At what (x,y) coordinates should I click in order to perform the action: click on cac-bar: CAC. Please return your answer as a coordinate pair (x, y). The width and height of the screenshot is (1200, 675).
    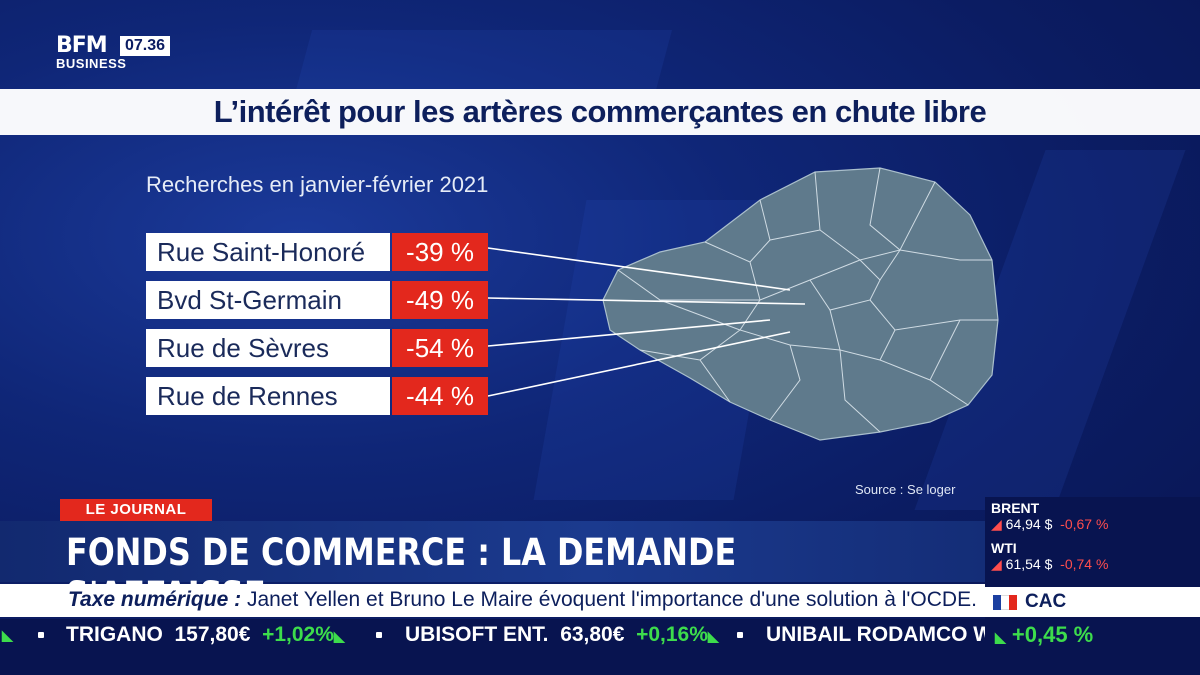
    Looking at the image, I should click on (1092, 602).